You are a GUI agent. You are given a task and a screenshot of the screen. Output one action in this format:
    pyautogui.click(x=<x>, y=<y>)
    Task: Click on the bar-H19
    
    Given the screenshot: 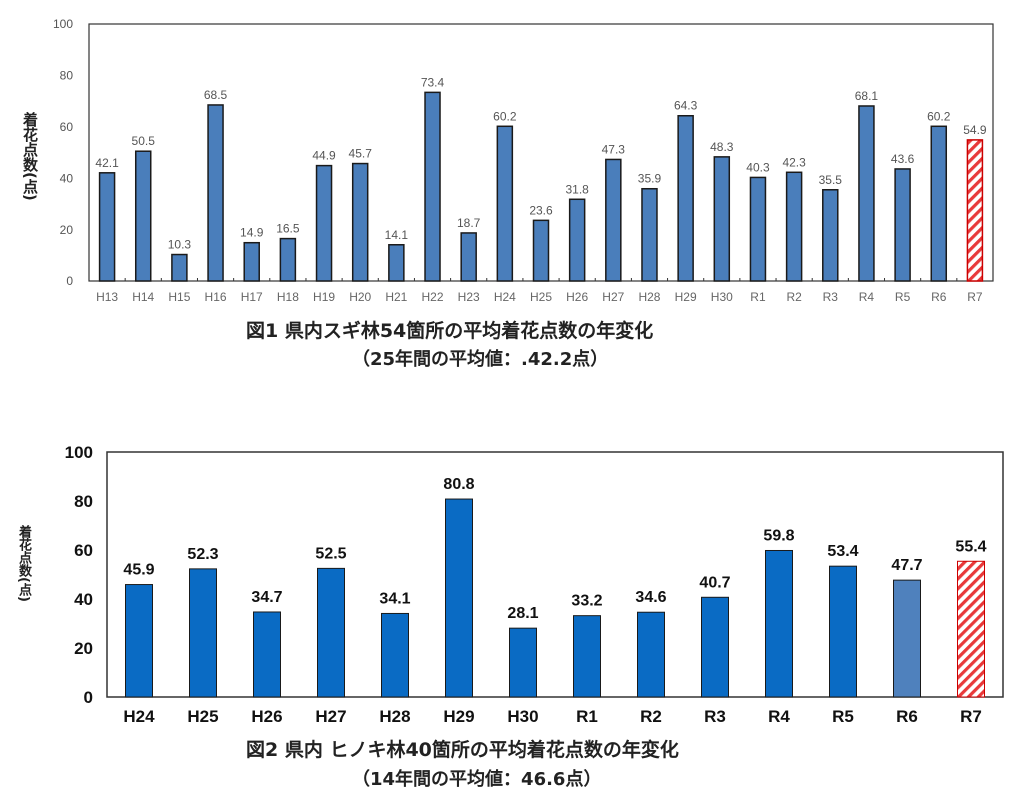 What is the action you would take?
    pyautogui.click(x=324, y=223)
    